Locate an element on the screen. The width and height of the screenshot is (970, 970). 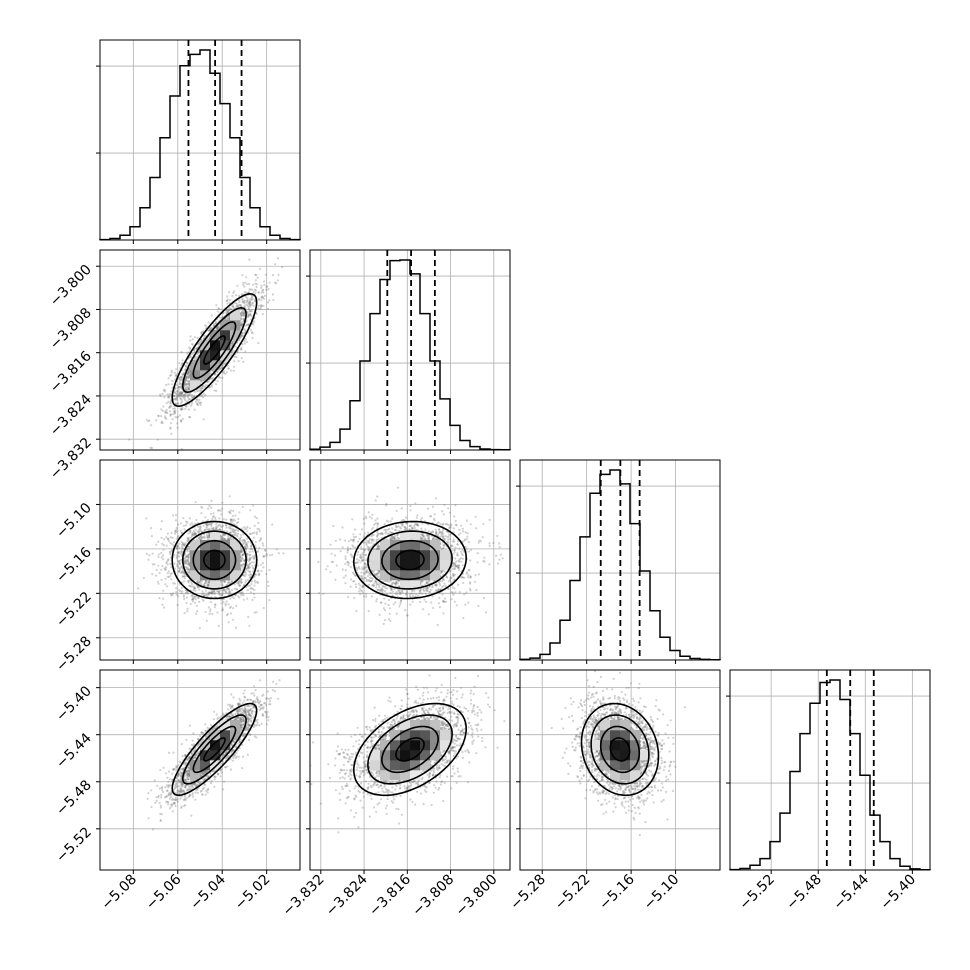
density-layer is located at coordinates (206, 353).